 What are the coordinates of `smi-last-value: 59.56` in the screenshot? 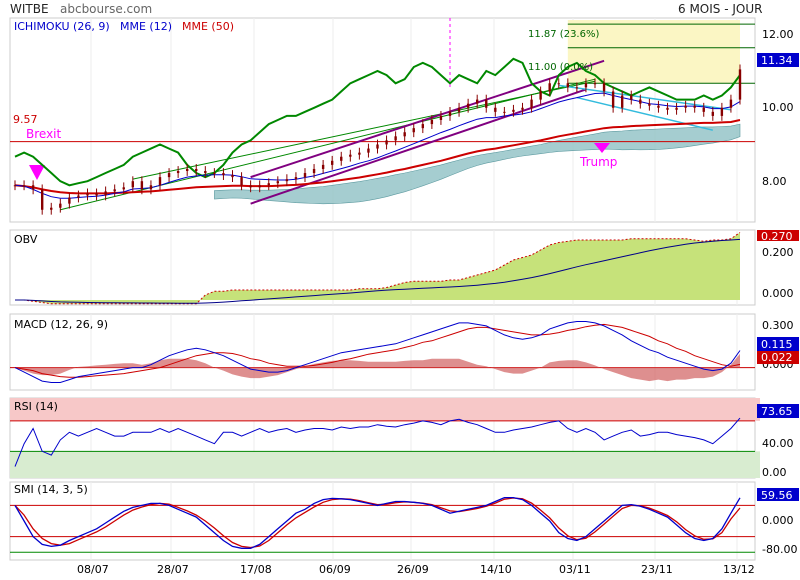 It's located at (777, 495).